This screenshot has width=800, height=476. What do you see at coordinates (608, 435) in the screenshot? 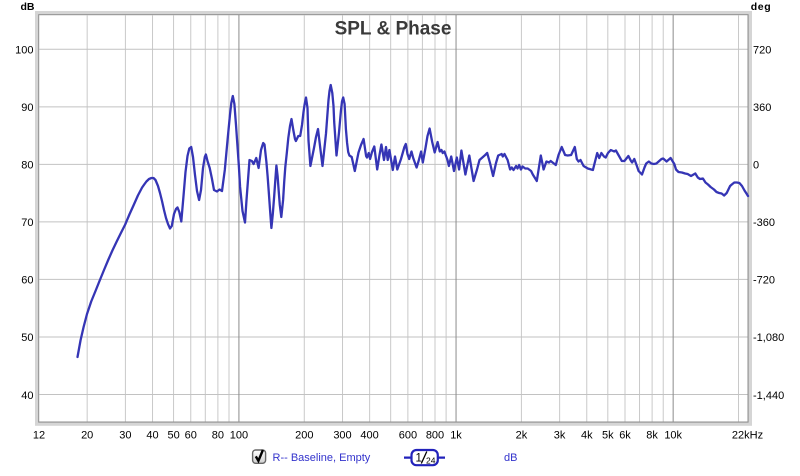
I see `svg-text: 5k` at bounding box center [608, 435].